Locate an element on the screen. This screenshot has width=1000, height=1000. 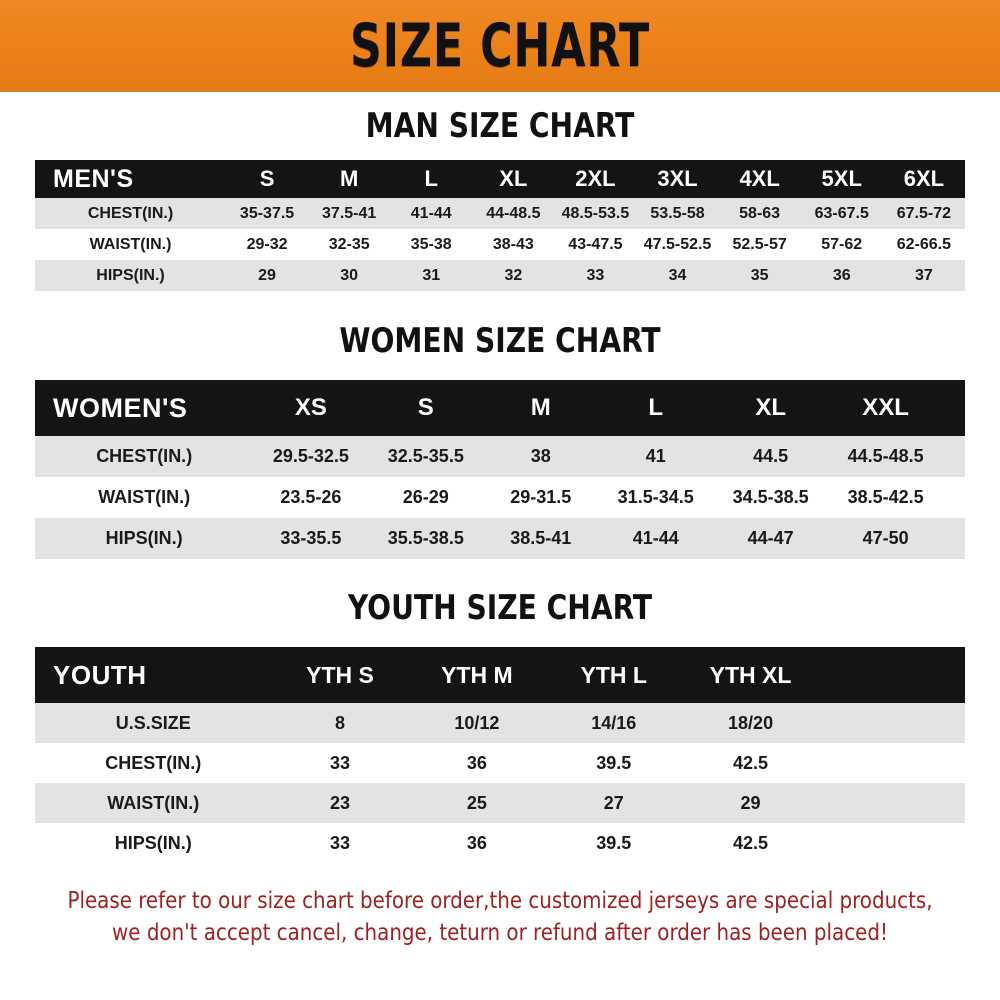
men-size-header: S is located at coordinates (267, 179).